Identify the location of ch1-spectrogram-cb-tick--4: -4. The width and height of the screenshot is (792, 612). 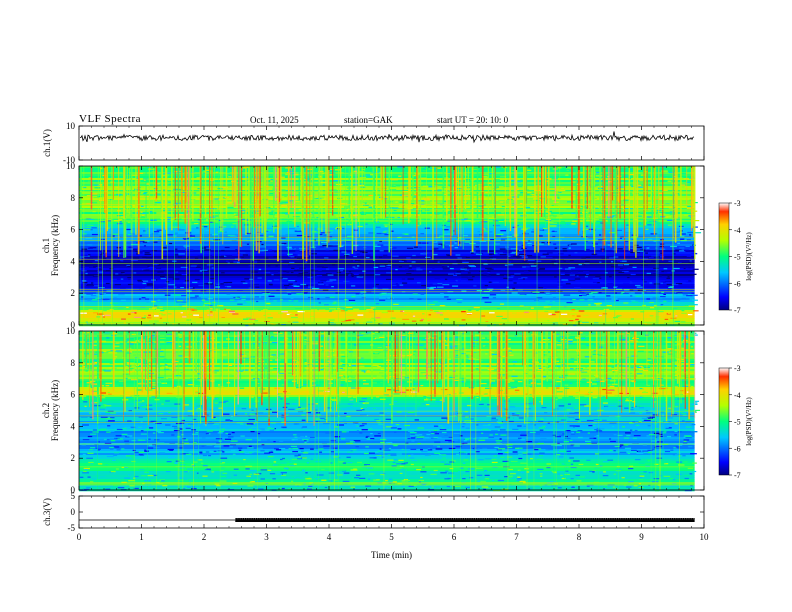
(737, 230).